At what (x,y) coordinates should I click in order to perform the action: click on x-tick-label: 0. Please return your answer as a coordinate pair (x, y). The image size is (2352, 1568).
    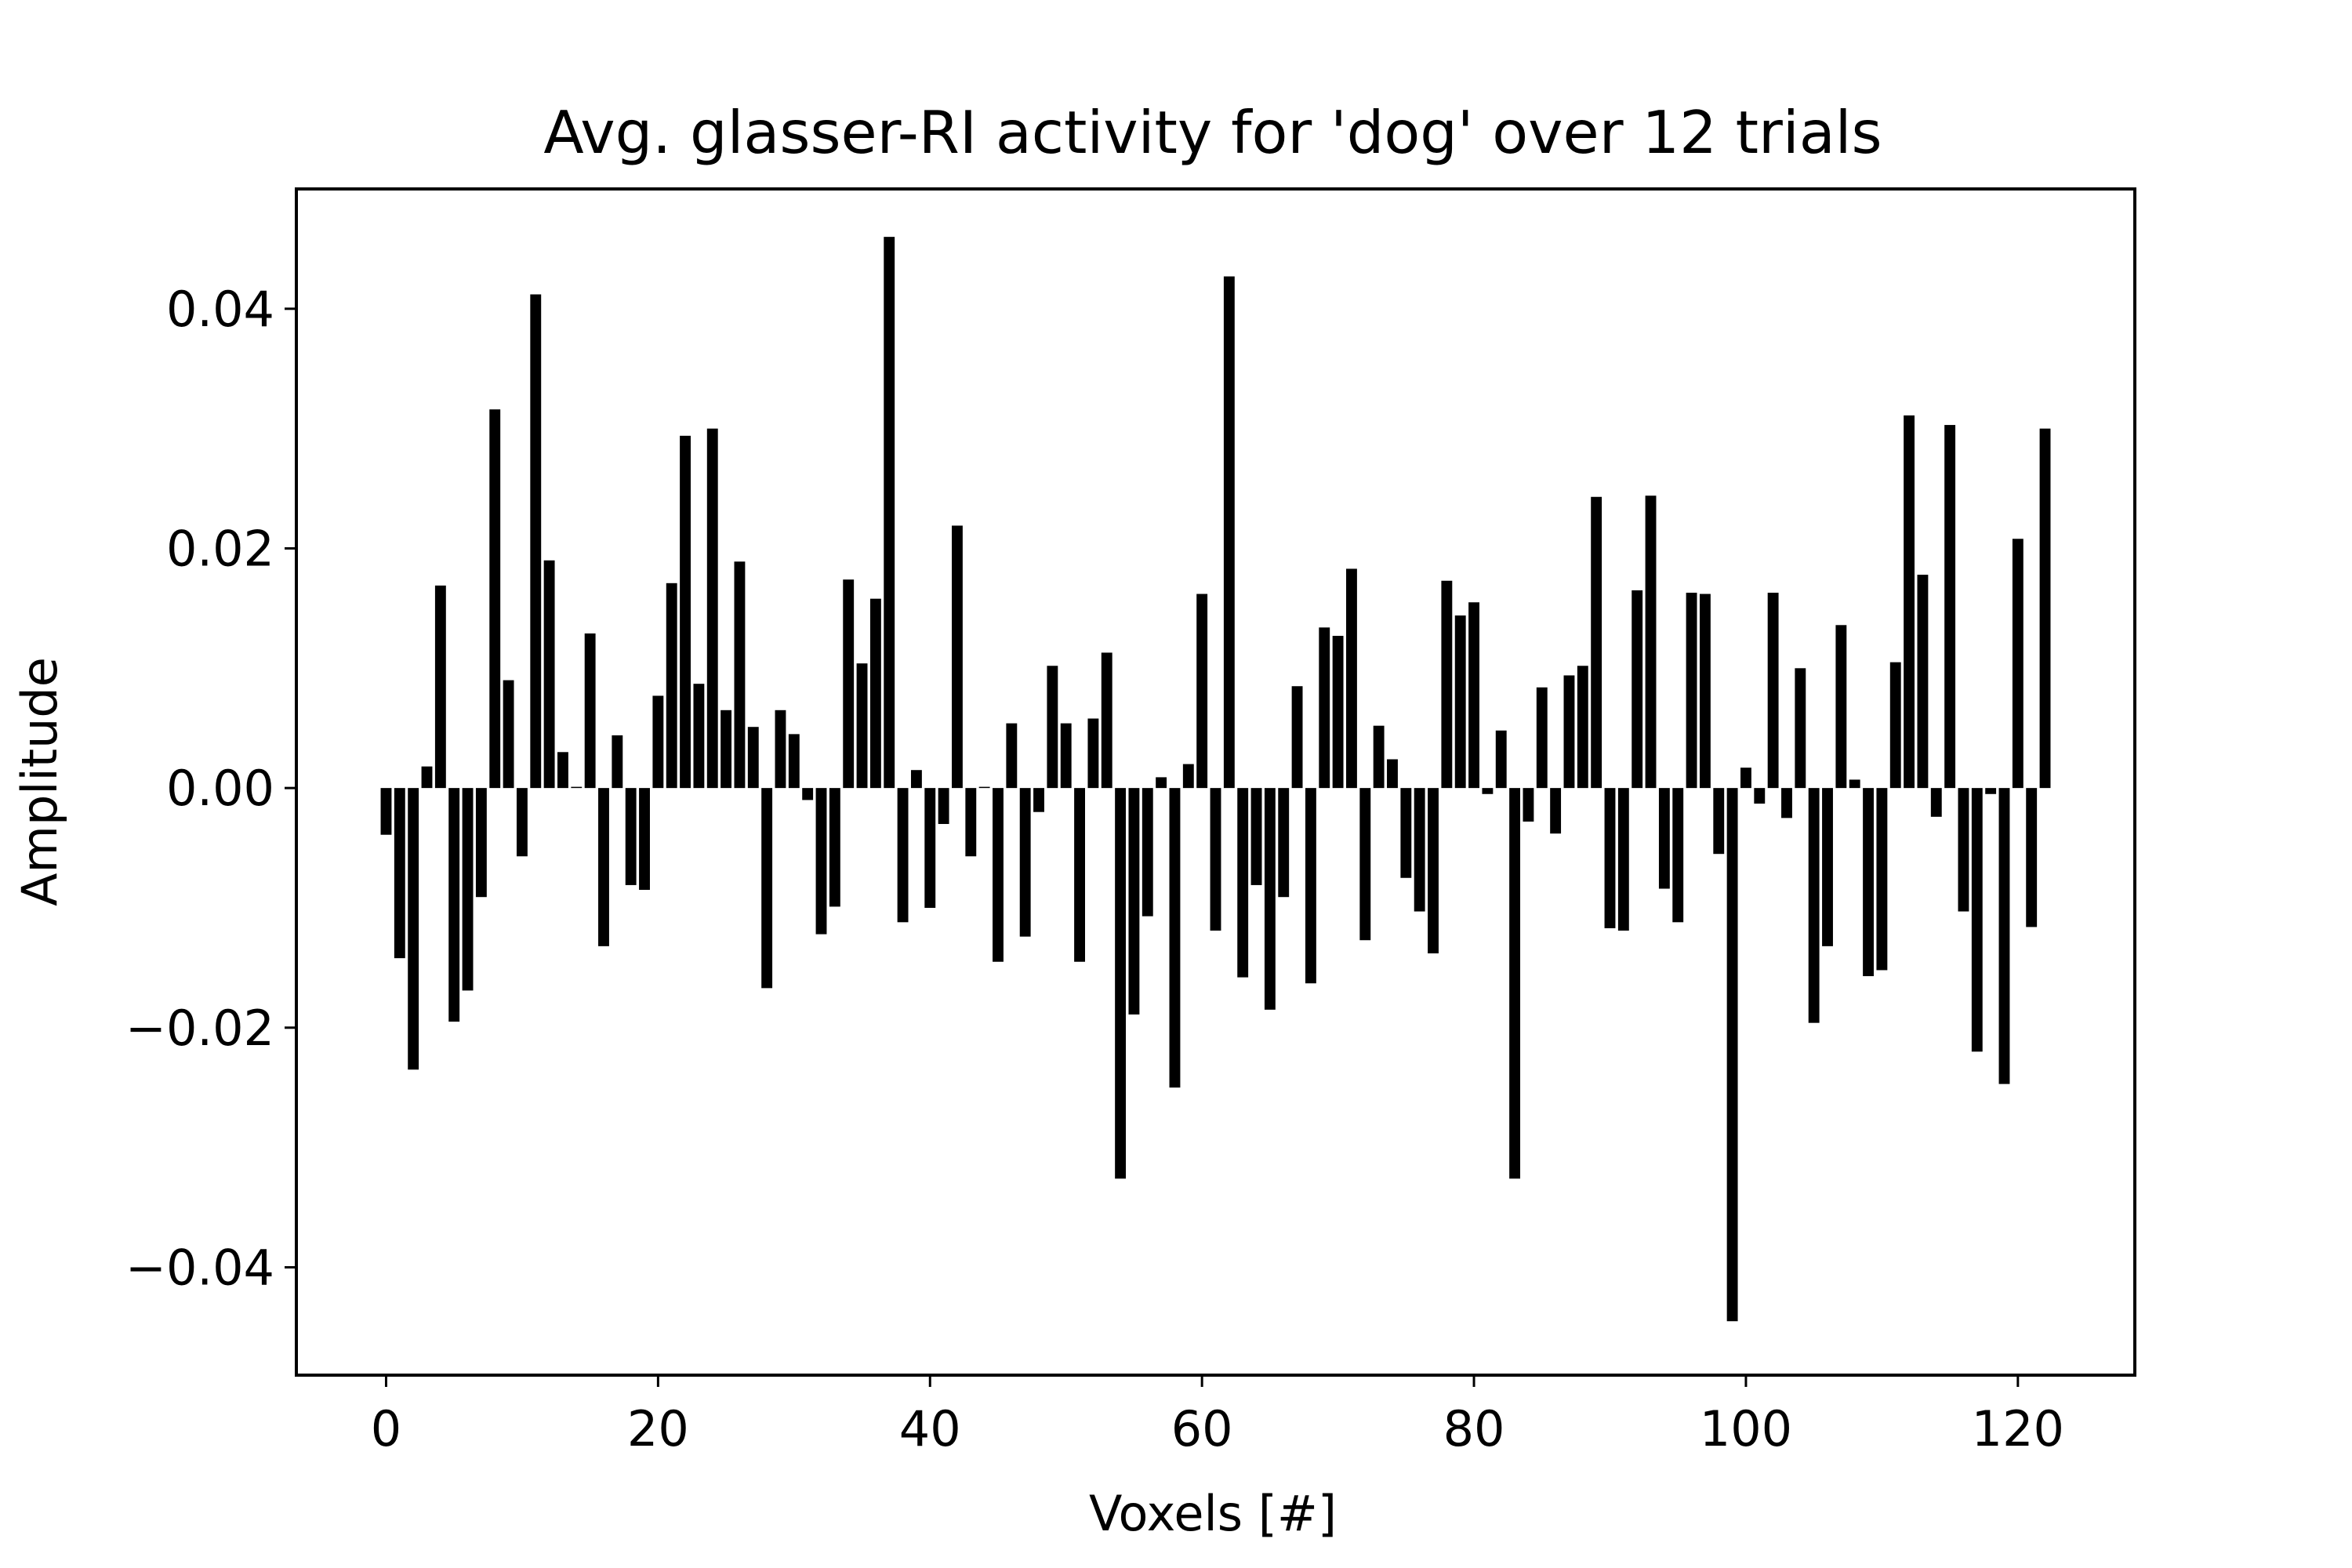
    Looking at the image, I should click on (386, 1428).